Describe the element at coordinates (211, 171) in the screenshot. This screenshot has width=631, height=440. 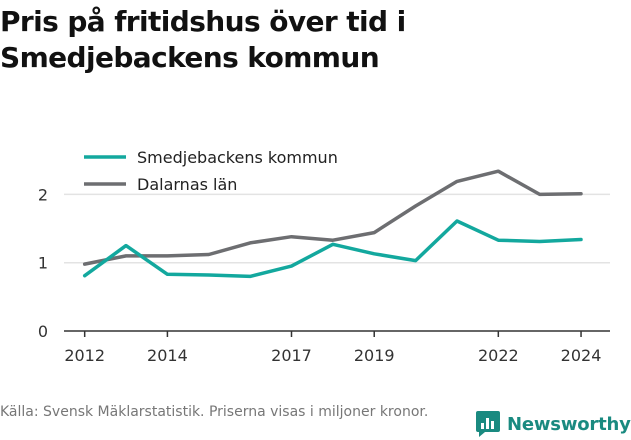
I see `legend: Smedjebackens kommun Dalarnas län` at that location.